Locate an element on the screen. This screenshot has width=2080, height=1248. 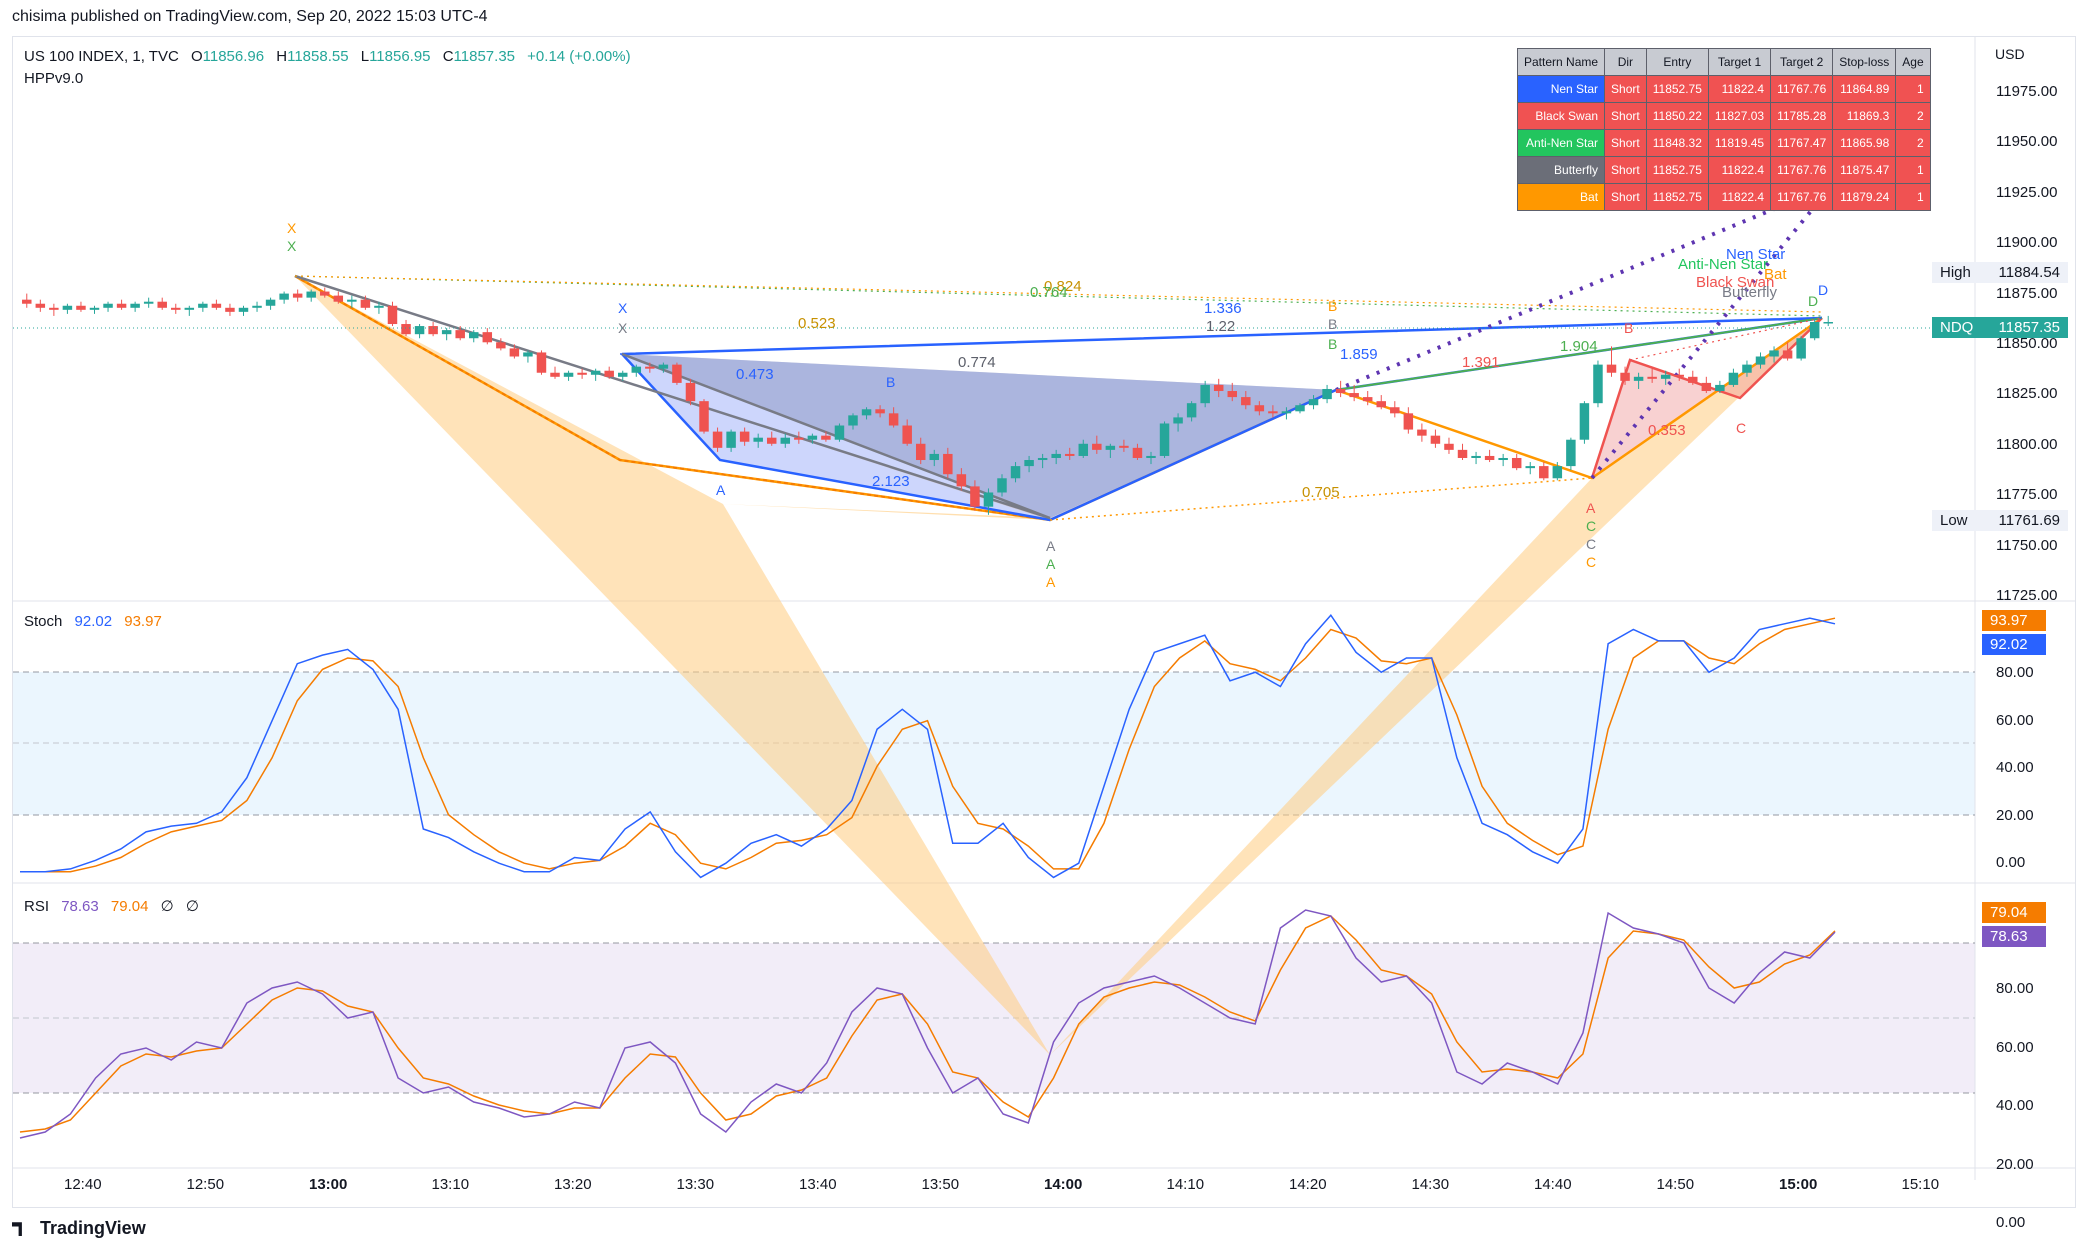
ratio-1-904: 1.904 is located at coordinates (1579, 346).